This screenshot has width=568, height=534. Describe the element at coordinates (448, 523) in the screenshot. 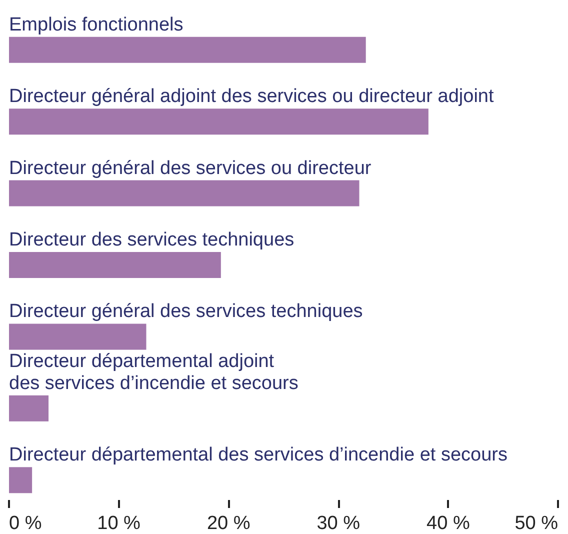

I see `x-tick-label: 40 %` at that location.